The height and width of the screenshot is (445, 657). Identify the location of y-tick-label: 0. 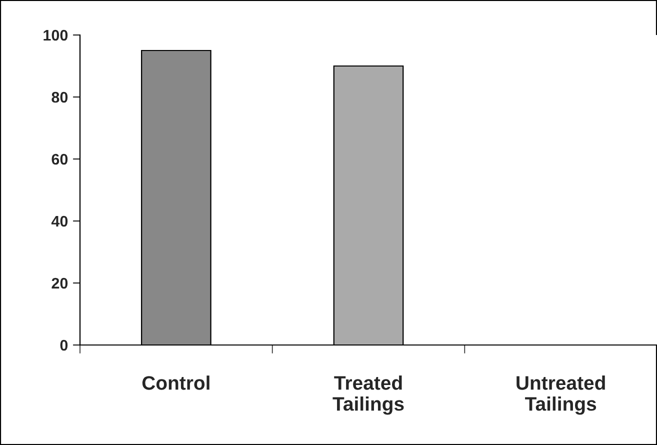
(64, 345).